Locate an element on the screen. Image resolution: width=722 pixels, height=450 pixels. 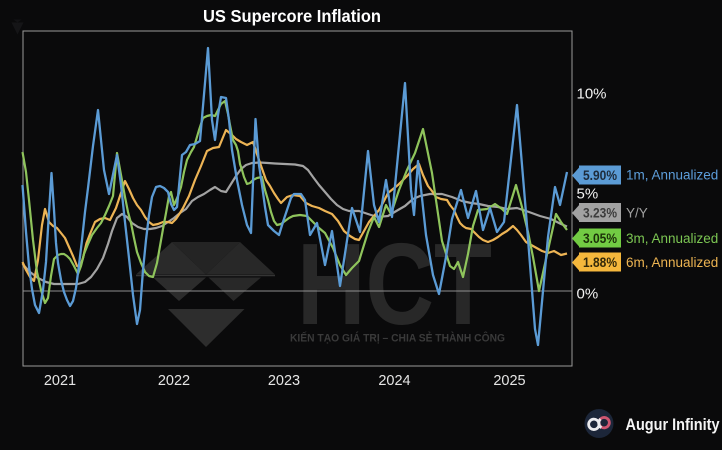
svg-text: HCT is located at coordinates (394, 284).